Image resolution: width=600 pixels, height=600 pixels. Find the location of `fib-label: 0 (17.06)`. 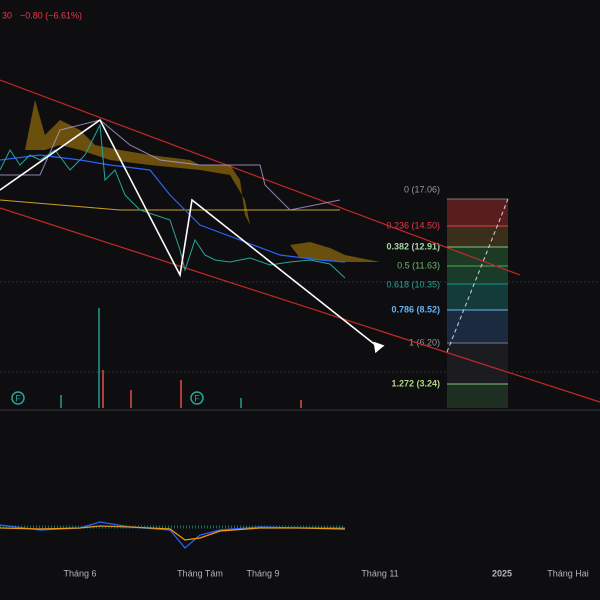

fib-label: 0 (17.06) is located at coordinates (422, 189).